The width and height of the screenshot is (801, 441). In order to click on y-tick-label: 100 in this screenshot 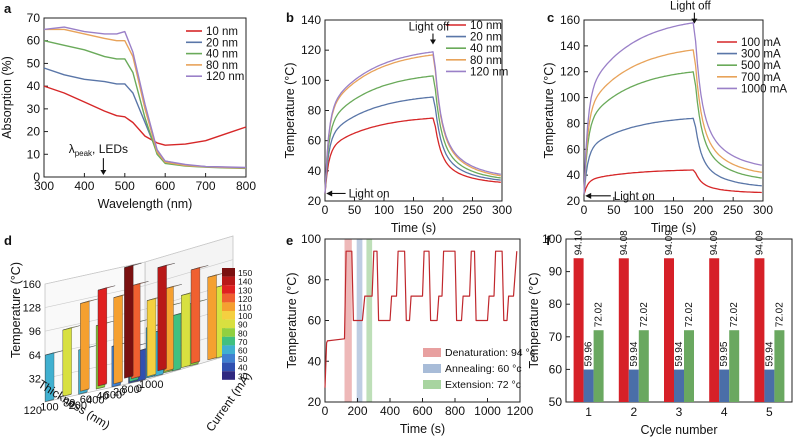, I will do `click(311, 80)`.